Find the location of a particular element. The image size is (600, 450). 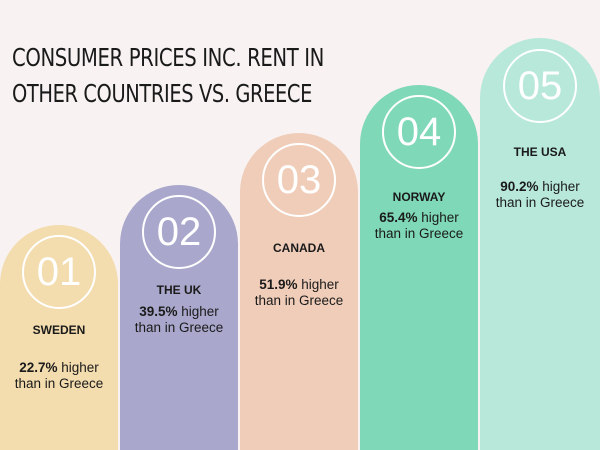

country-label: THE USA is located at coordinates (540, 152).